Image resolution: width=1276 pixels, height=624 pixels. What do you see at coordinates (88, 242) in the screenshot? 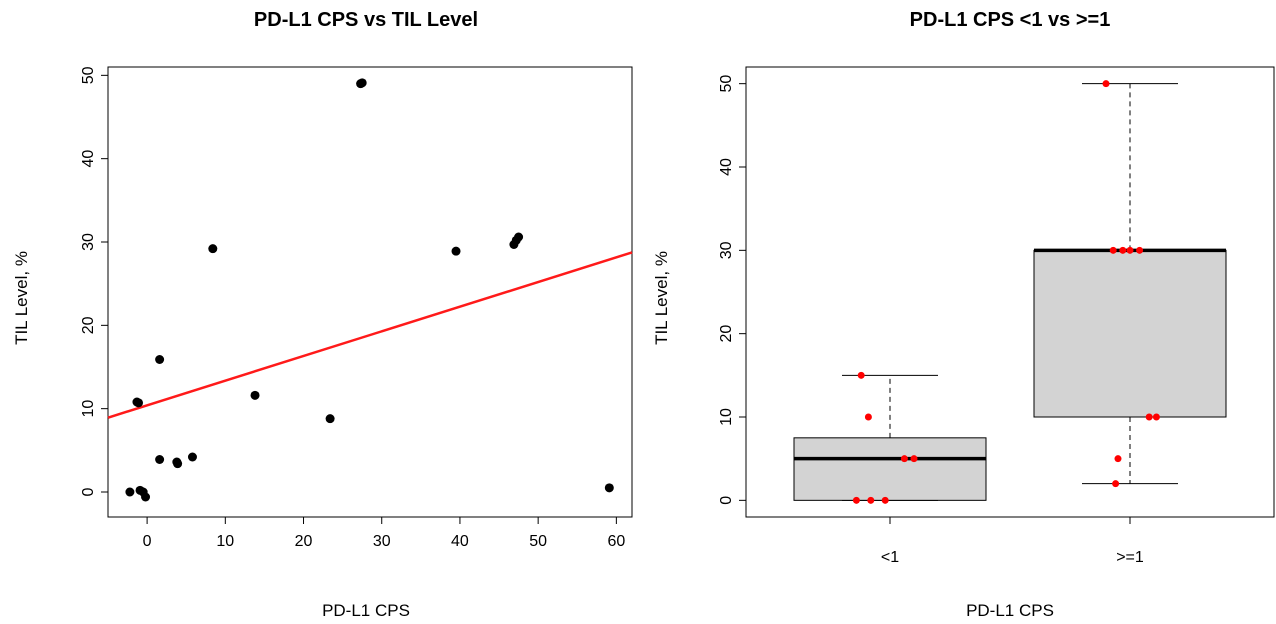
I see `scatter-y-tick-label: 30` at bounding box center [88, 242].